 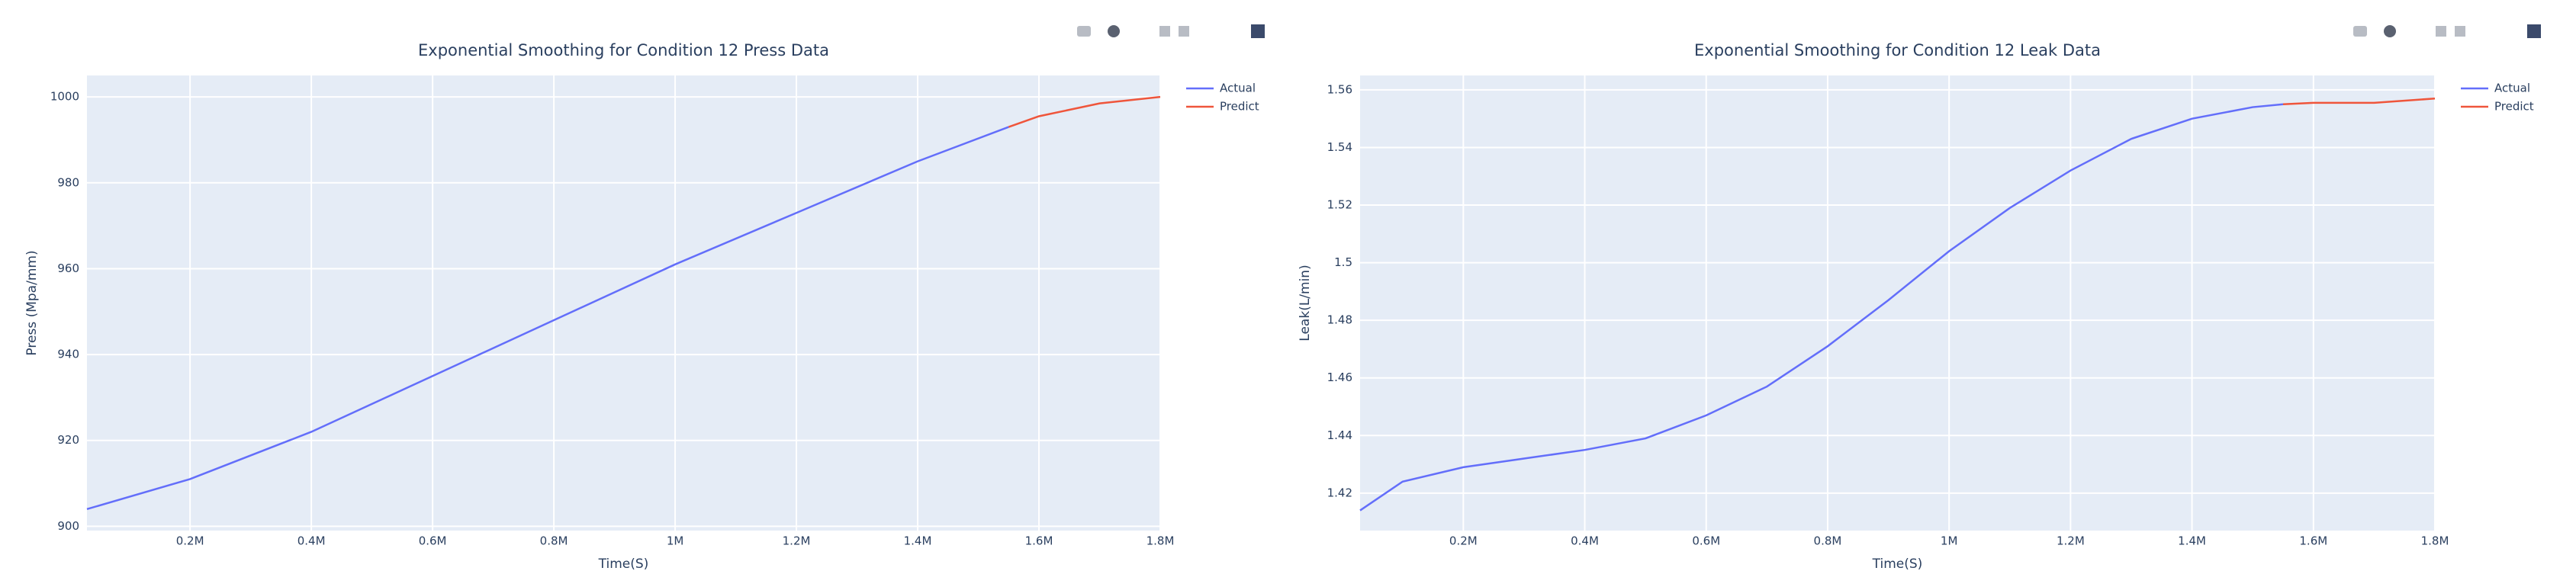 I want to click on y-tick-label: 1.5, so click(x=1343, y=262).